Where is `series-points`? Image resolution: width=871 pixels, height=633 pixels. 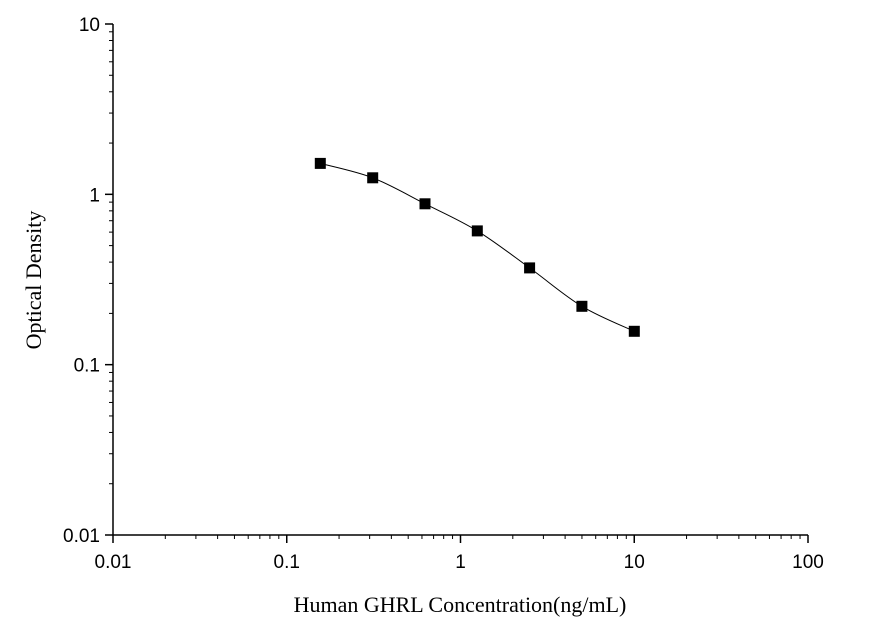
series-points is located at coordinates (477, 247).